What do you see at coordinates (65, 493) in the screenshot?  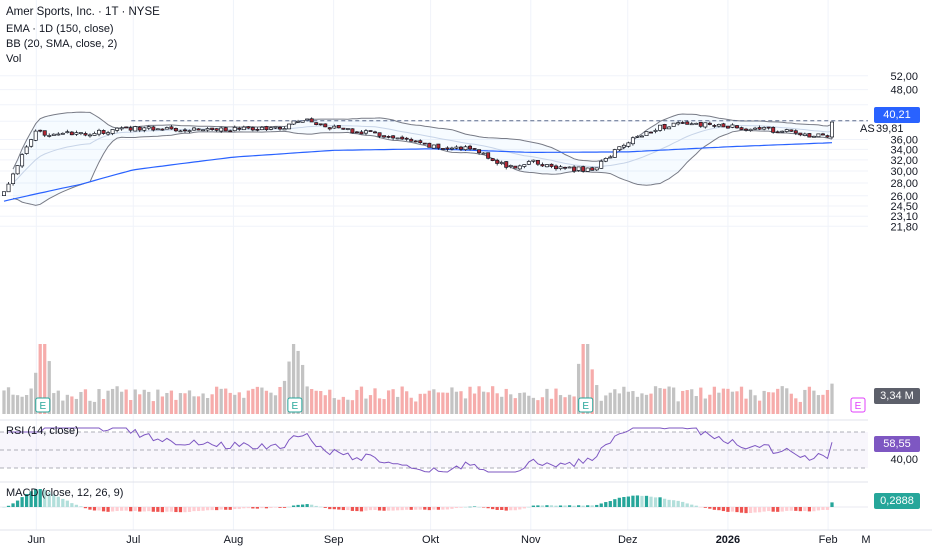 I see `macd-label: MACD (close, 12, 26, 9)` at bounding box center [65, 493].